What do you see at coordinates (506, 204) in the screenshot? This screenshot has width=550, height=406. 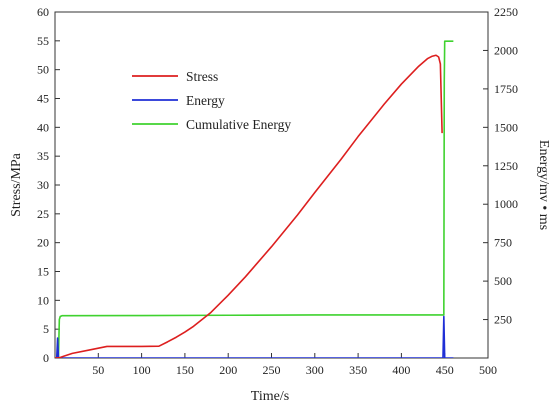 I see `y-right-tick-label: 1000` at bounding box center [506, 204].